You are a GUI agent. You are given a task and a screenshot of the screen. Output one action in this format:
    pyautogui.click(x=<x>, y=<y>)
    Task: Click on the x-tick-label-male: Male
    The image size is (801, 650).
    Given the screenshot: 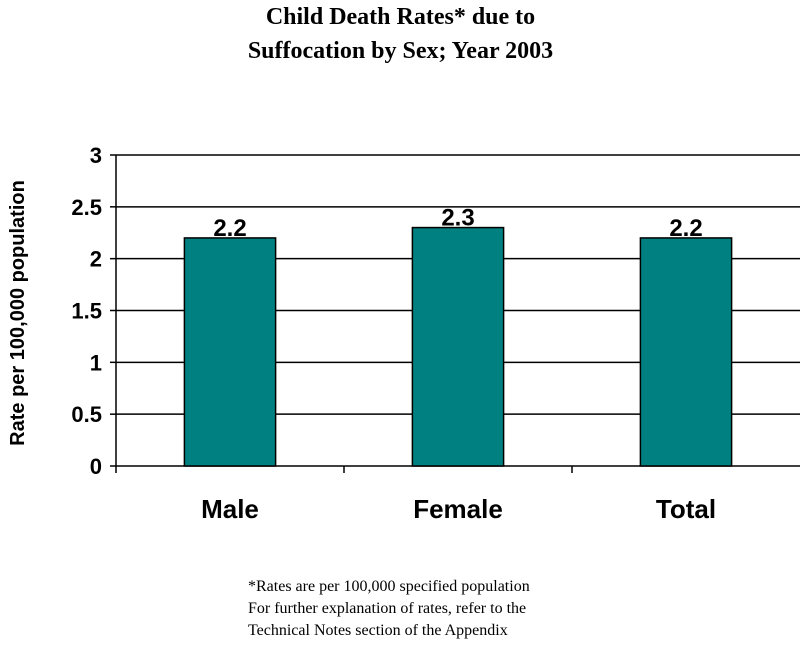 What is the action you would take?
    pyautogui.click(x=230, y=509)
    